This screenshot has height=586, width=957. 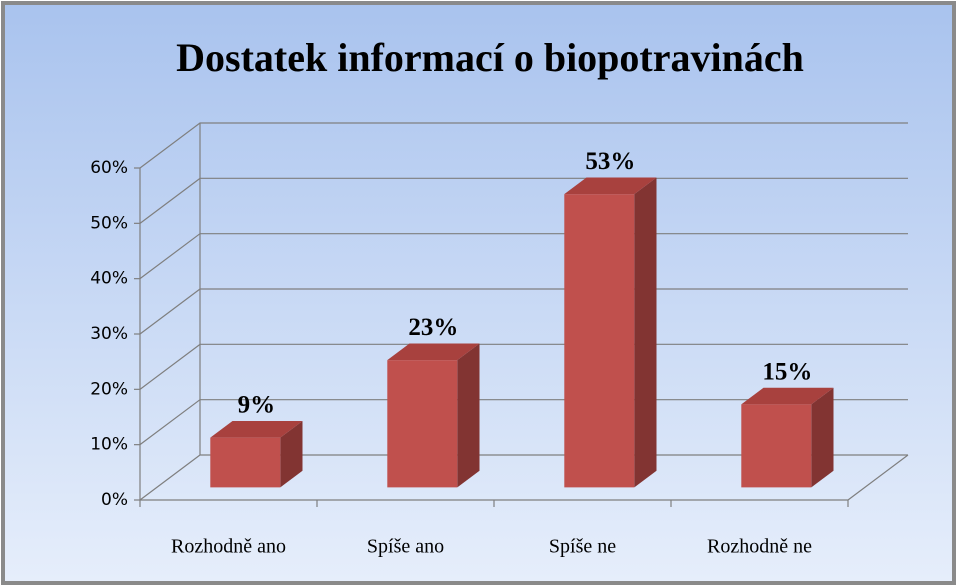 What do you see at coordinates (114, 500) in the screenshot?
I see `y-tick-label: 0%` at bounding box center [114, 500].